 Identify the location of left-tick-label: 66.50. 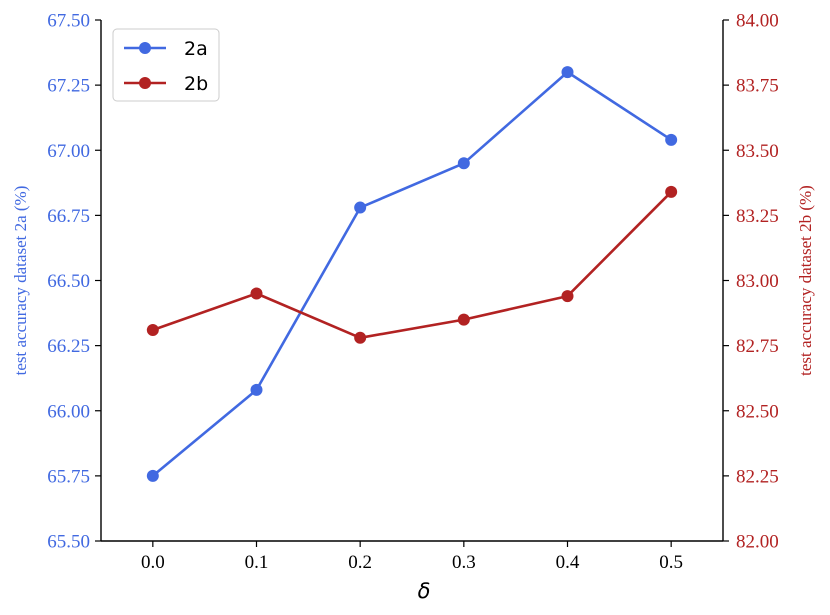
(68, 281).